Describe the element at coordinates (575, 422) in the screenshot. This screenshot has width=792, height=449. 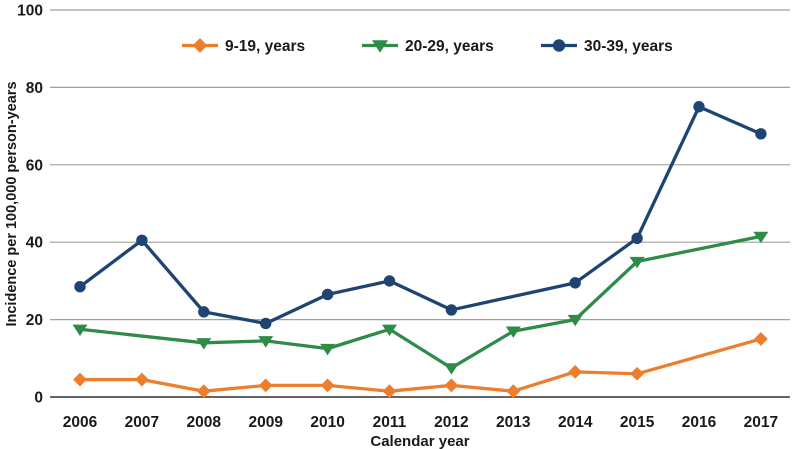
I see `x-tick-label: 2014` at that location.